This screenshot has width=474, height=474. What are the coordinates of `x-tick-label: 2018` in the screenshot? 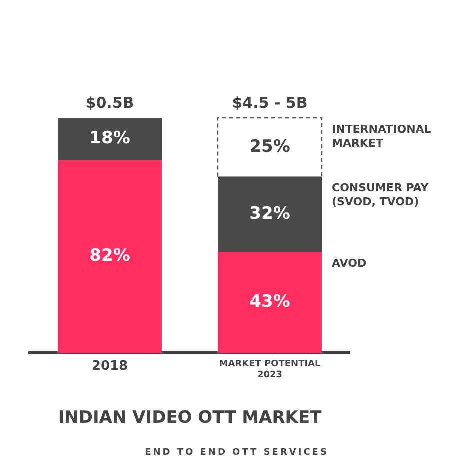 It's located at (110, 366).